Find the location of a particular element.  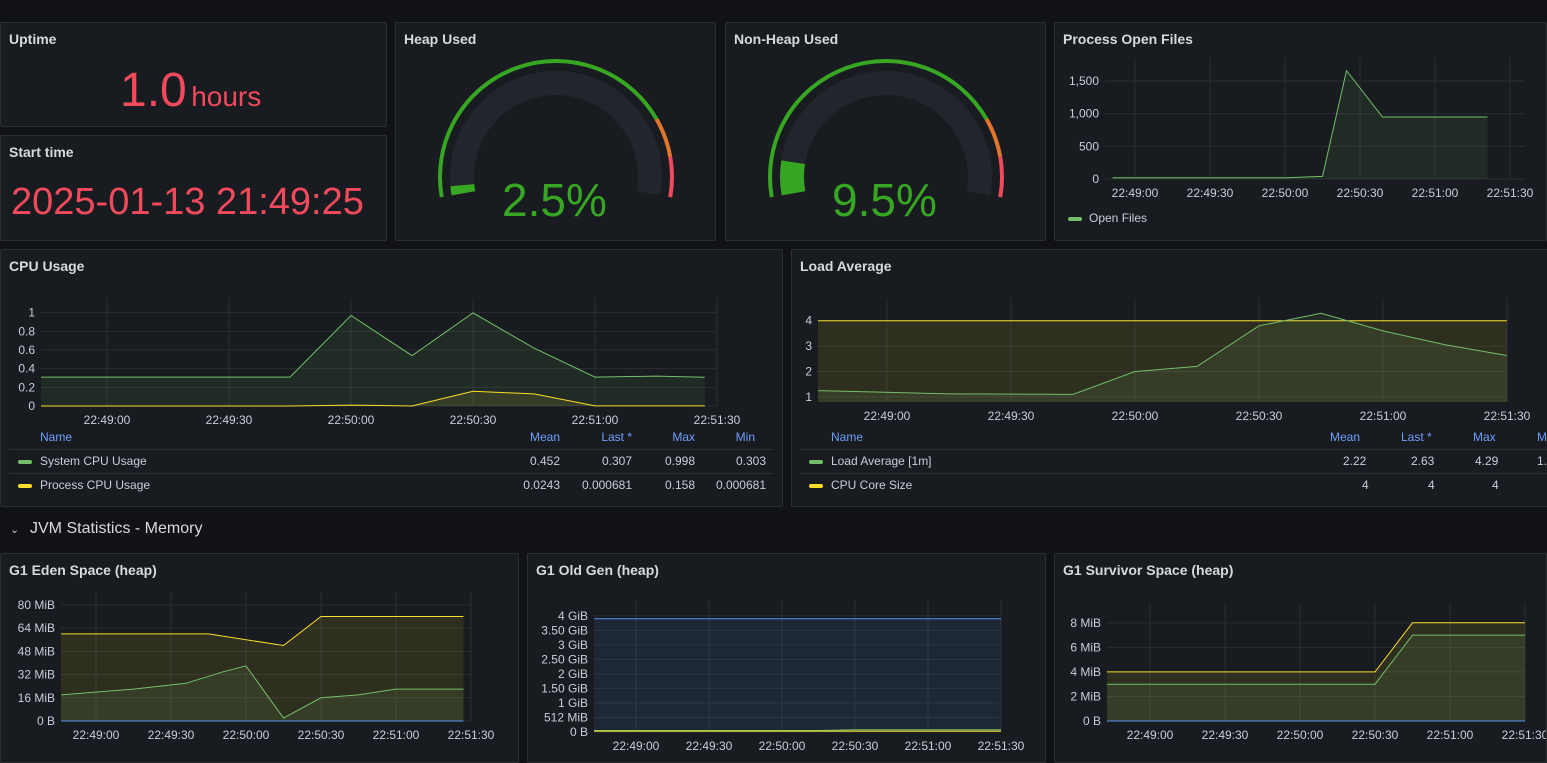

legend-row-name: System CPU Usage is located at coordinates (93, 461).